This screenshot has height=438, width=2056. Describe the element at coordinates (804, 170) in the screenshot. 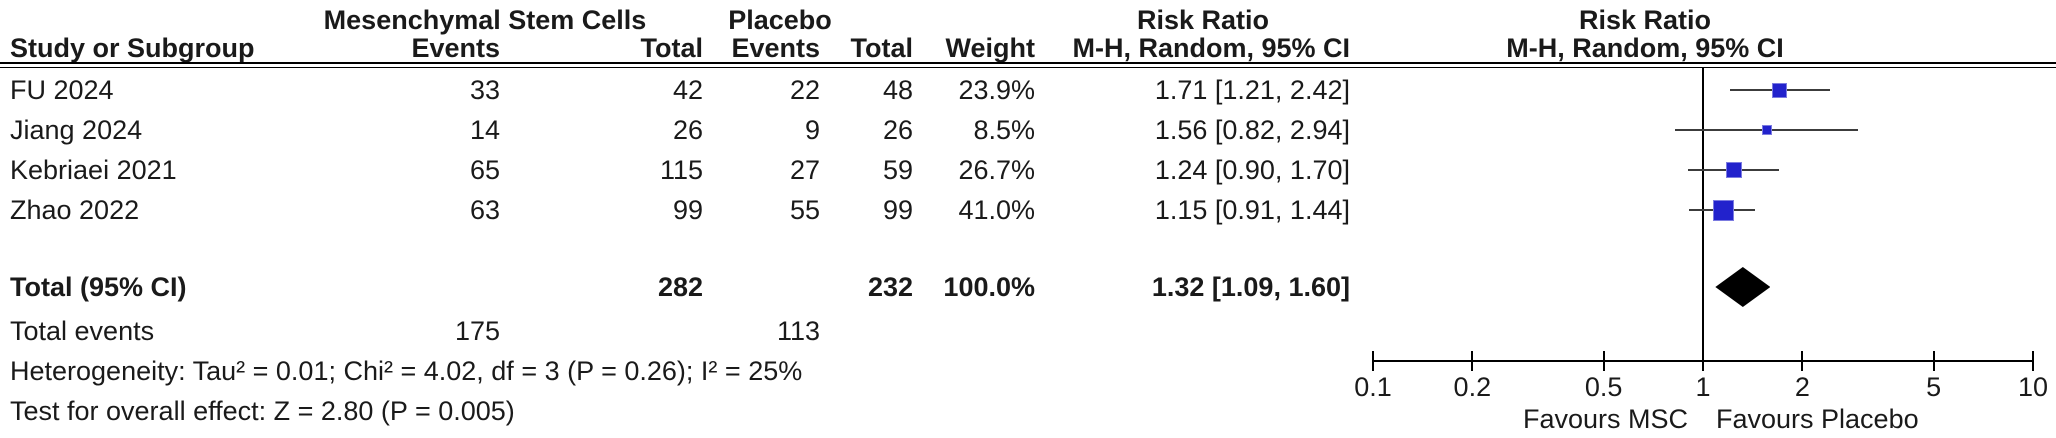

I see `events-plac: 27` at that location.